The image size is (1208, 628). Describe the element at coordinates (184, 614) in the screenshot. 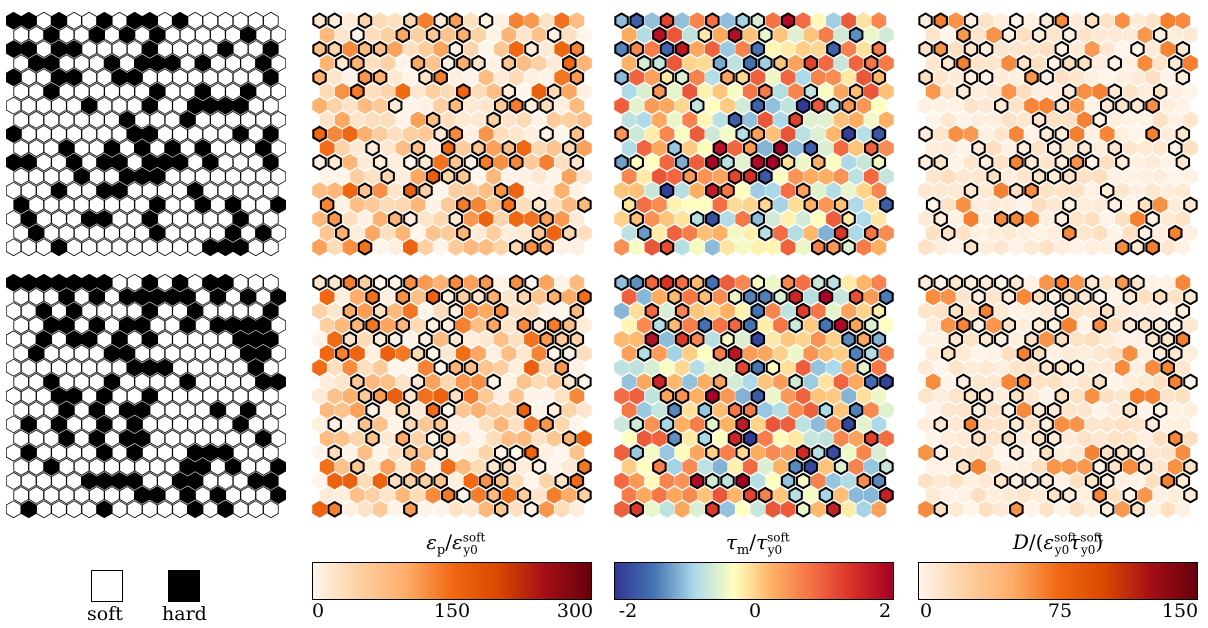

I see `hard-label: hard` at that location.